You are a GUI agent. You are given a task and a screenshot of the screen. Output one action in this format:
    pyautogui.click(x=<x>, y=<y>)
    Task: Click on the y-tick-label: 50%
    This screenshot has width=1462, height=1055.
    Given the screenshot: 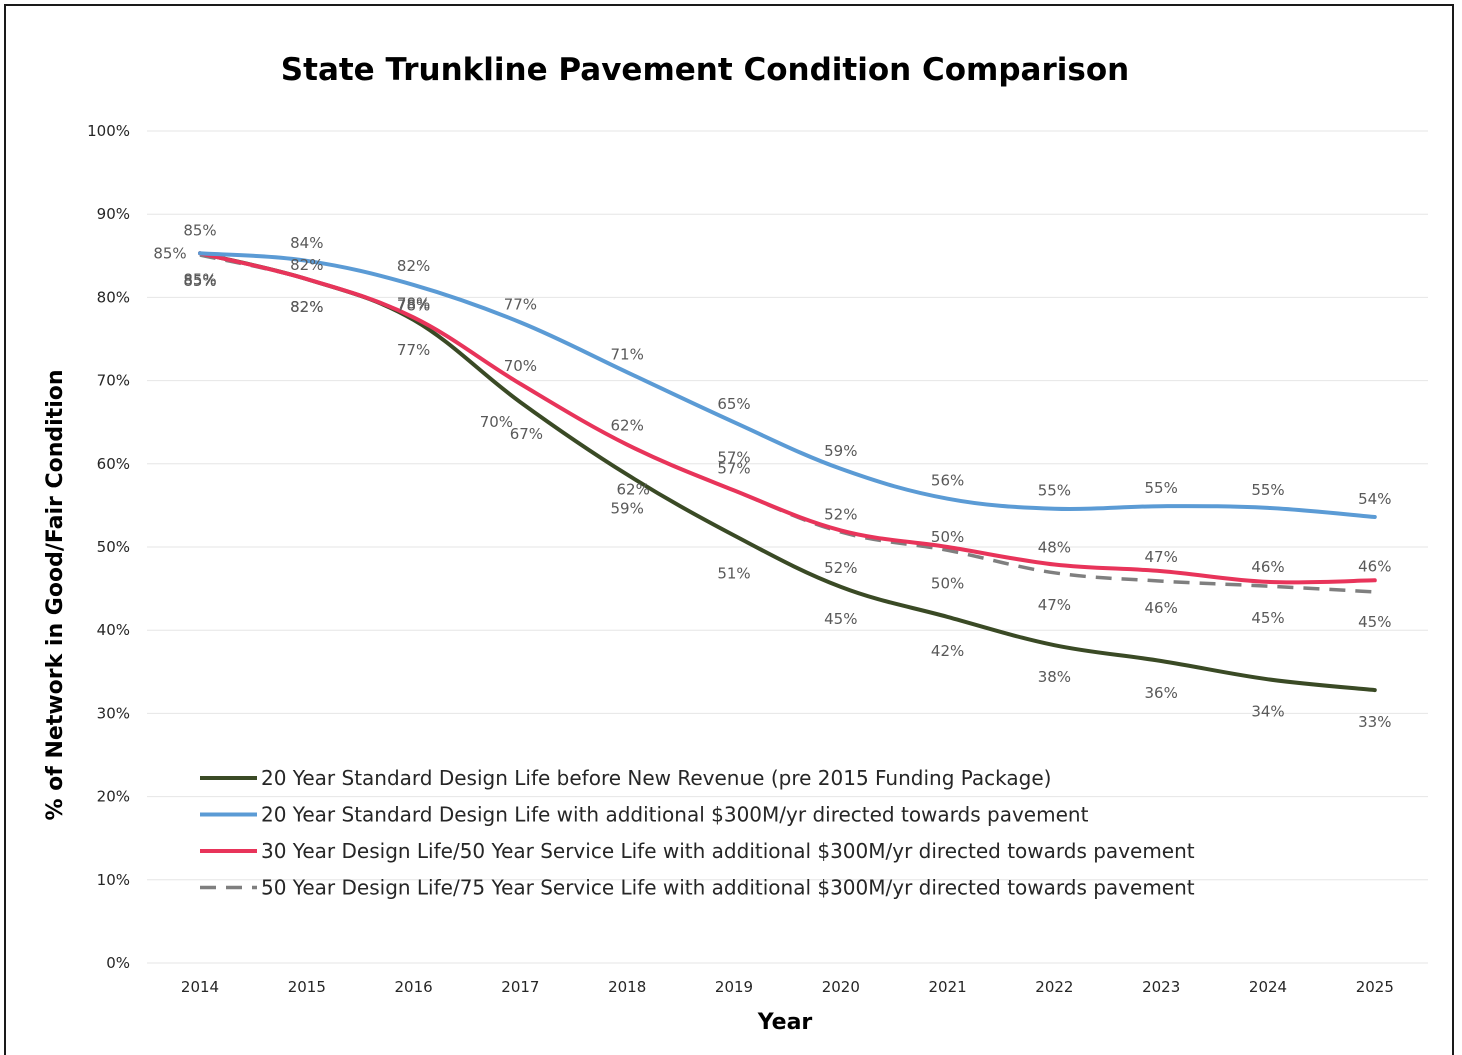 What is the action you would take?
    pyautogui.click(x=113, y=547)
    